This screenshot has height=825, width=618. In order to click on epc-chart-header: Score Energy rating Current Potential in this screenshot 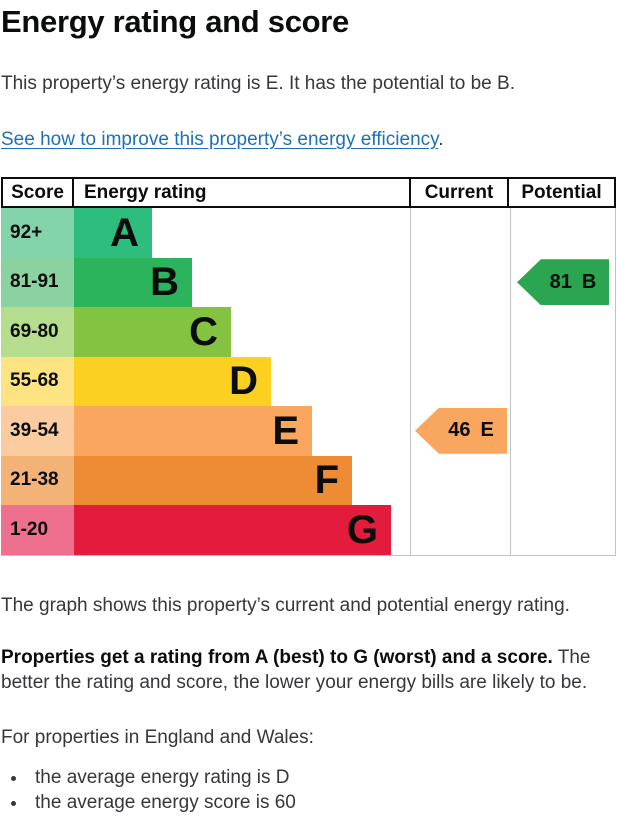, I will do `click(308, 192)`.